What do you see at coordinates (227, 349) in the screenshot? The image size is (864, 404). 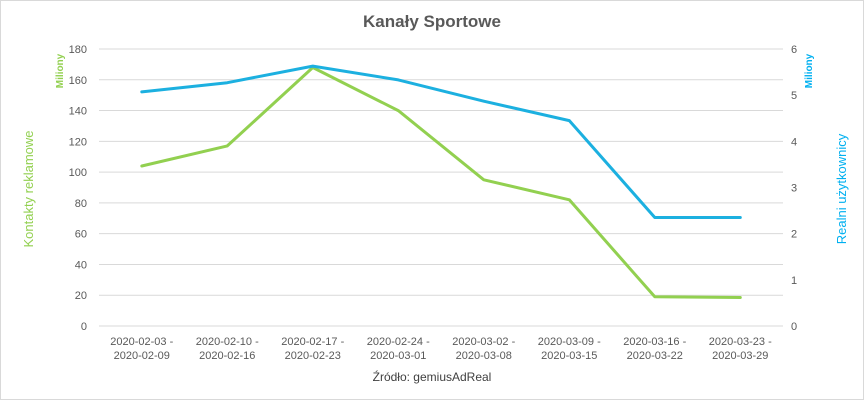 I see `x-tick-label: 2020-02-10 - 2020-02-16` at bounding box center [227, 349].